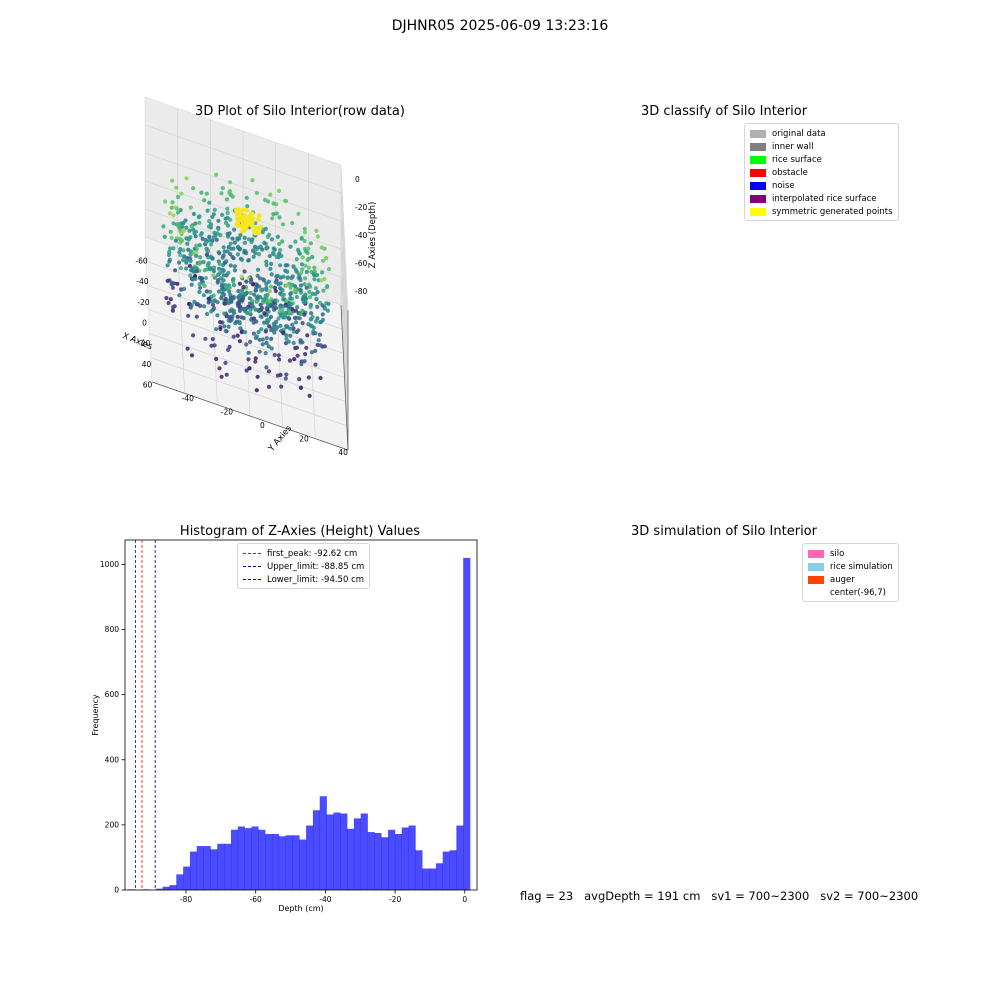 This screenshot has width=1000, height=1000. I want to click on z-axis-label: Z Axies (Depth), so click(373, 235).